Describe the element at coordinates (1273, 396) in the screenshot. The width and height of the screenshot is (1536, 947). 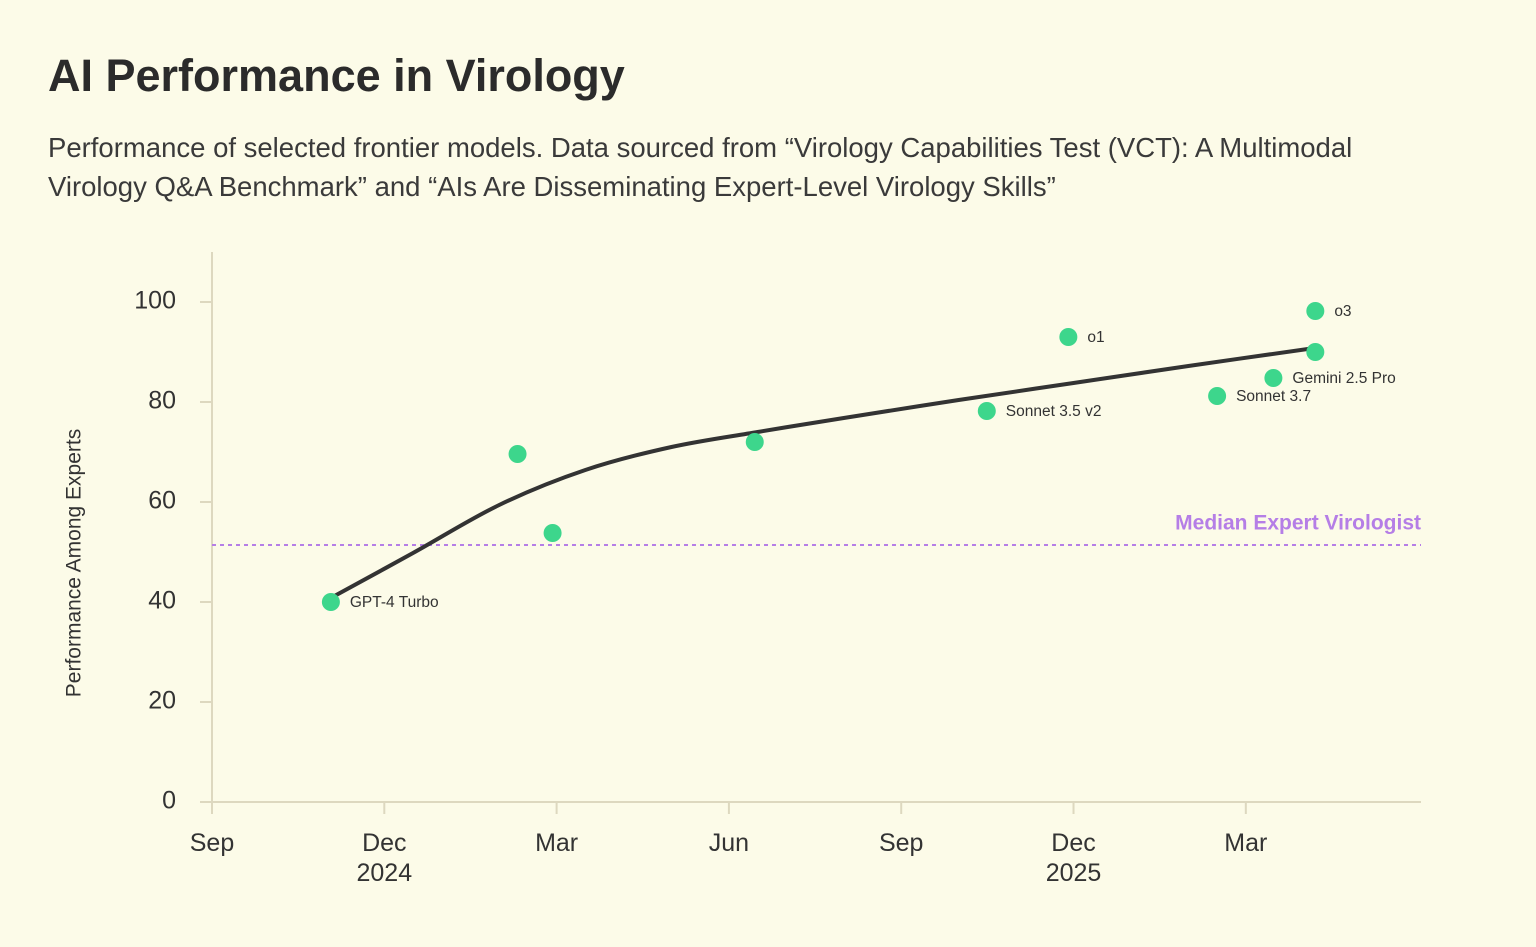
I see `point-label: Sonnet 3.7` at that location.